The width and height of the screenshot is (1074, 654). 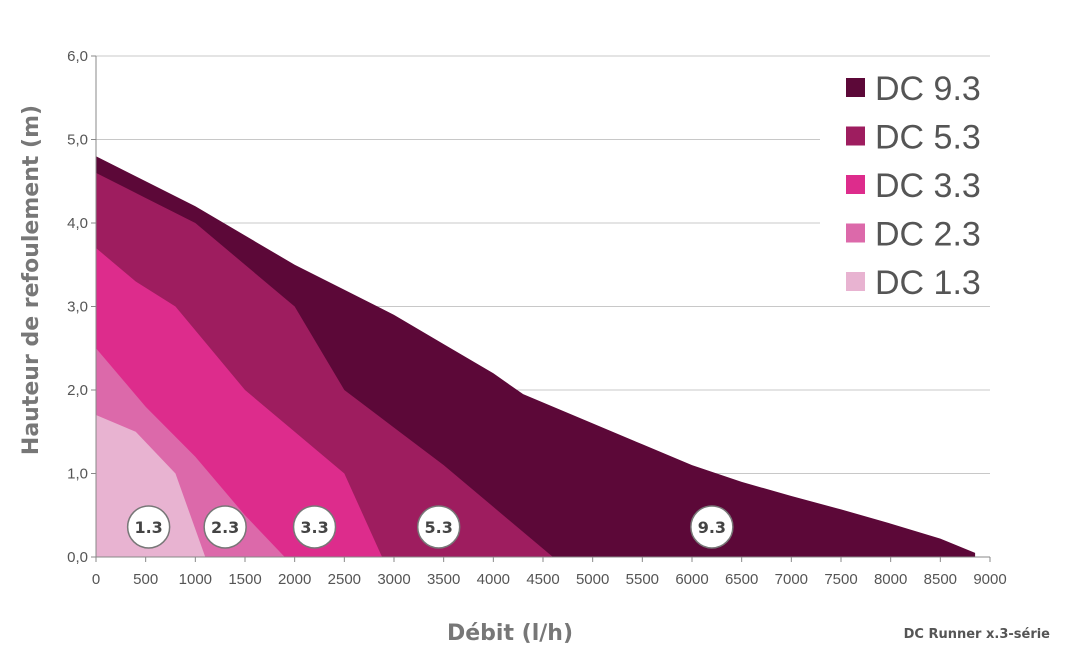 I want to click on badge-label: 3.3, so click(x=314, y=527).